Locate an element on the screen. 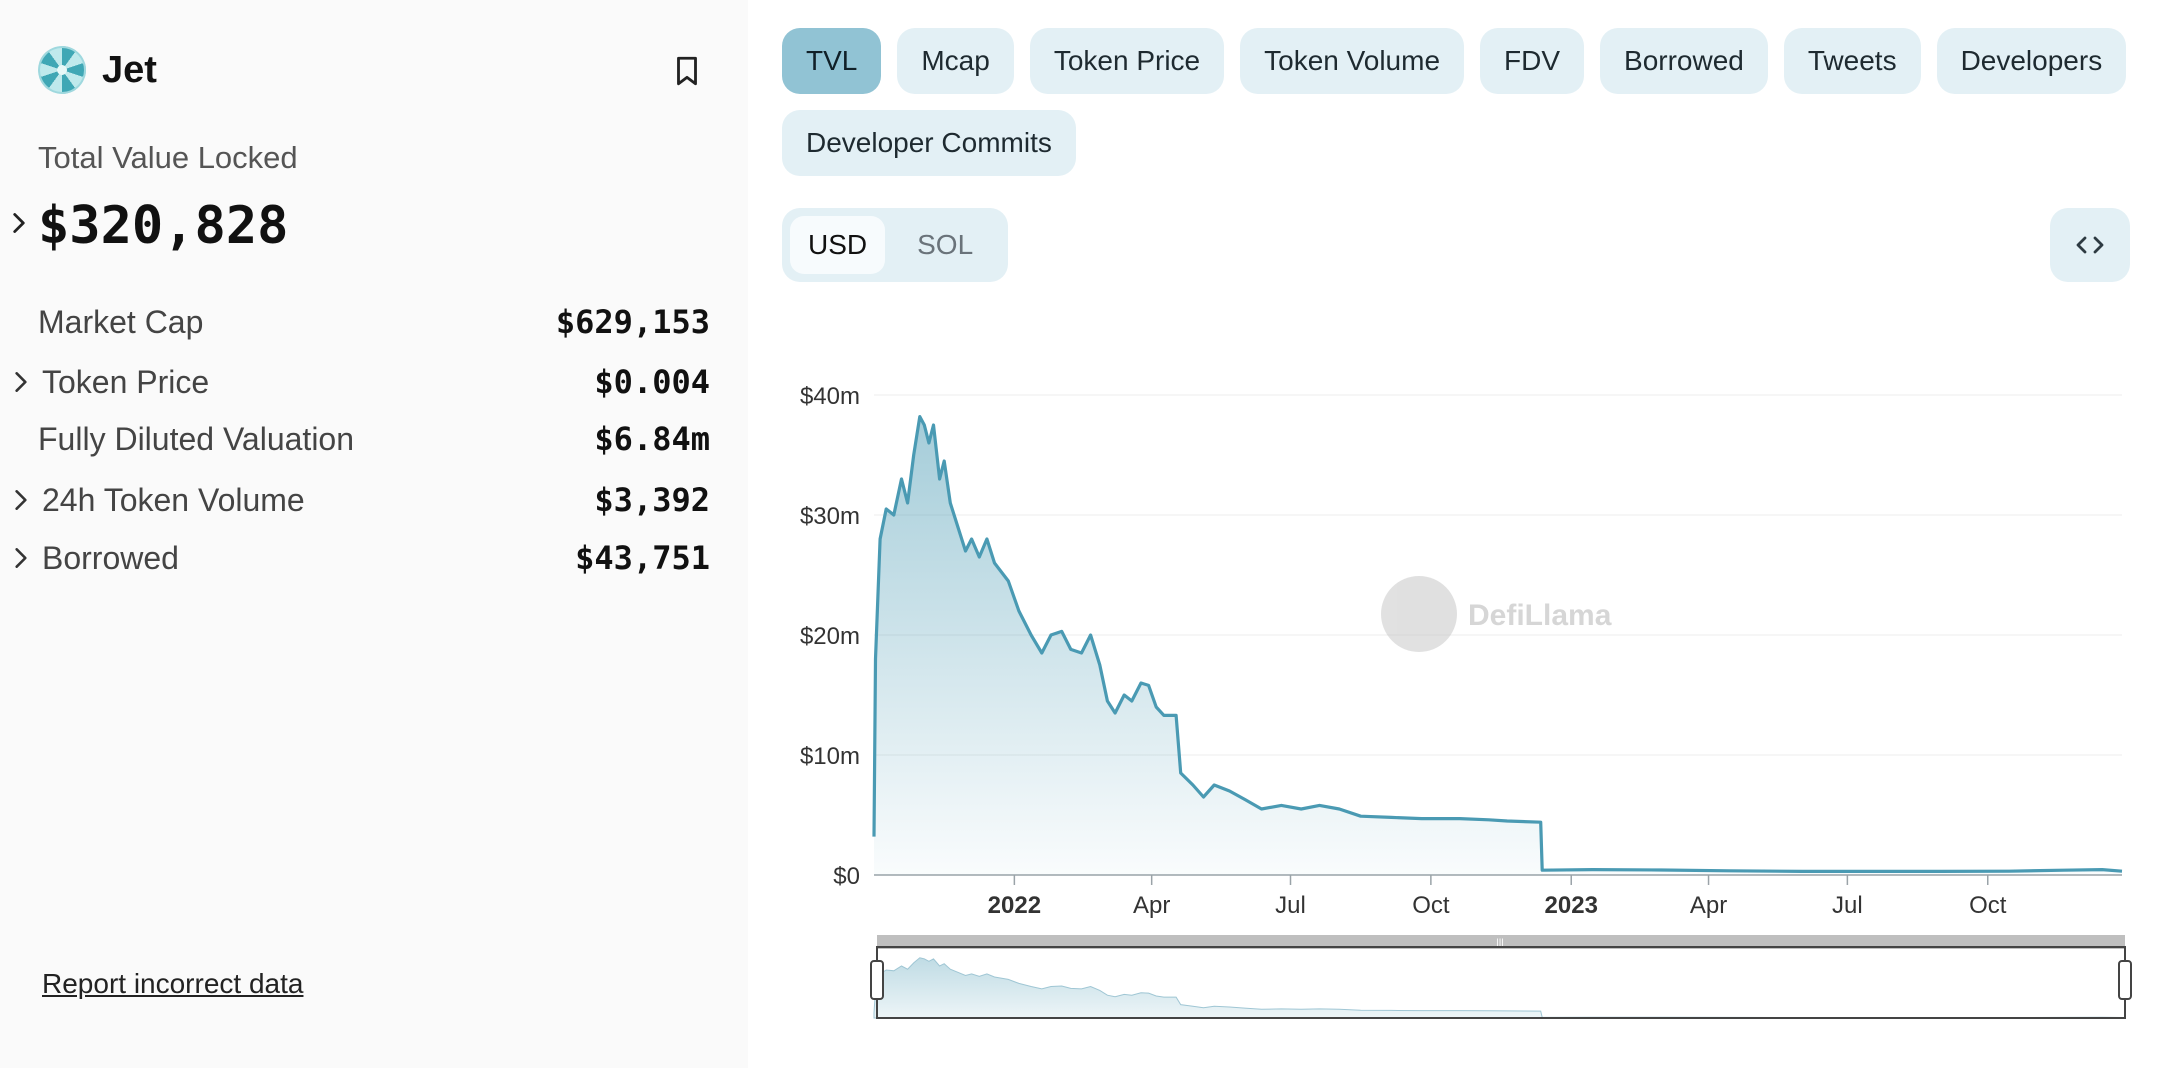 The height and width of the screenshot is (1068, 2160). defillama-watermark: DefiLlama is located at coordinates (1496, 614).